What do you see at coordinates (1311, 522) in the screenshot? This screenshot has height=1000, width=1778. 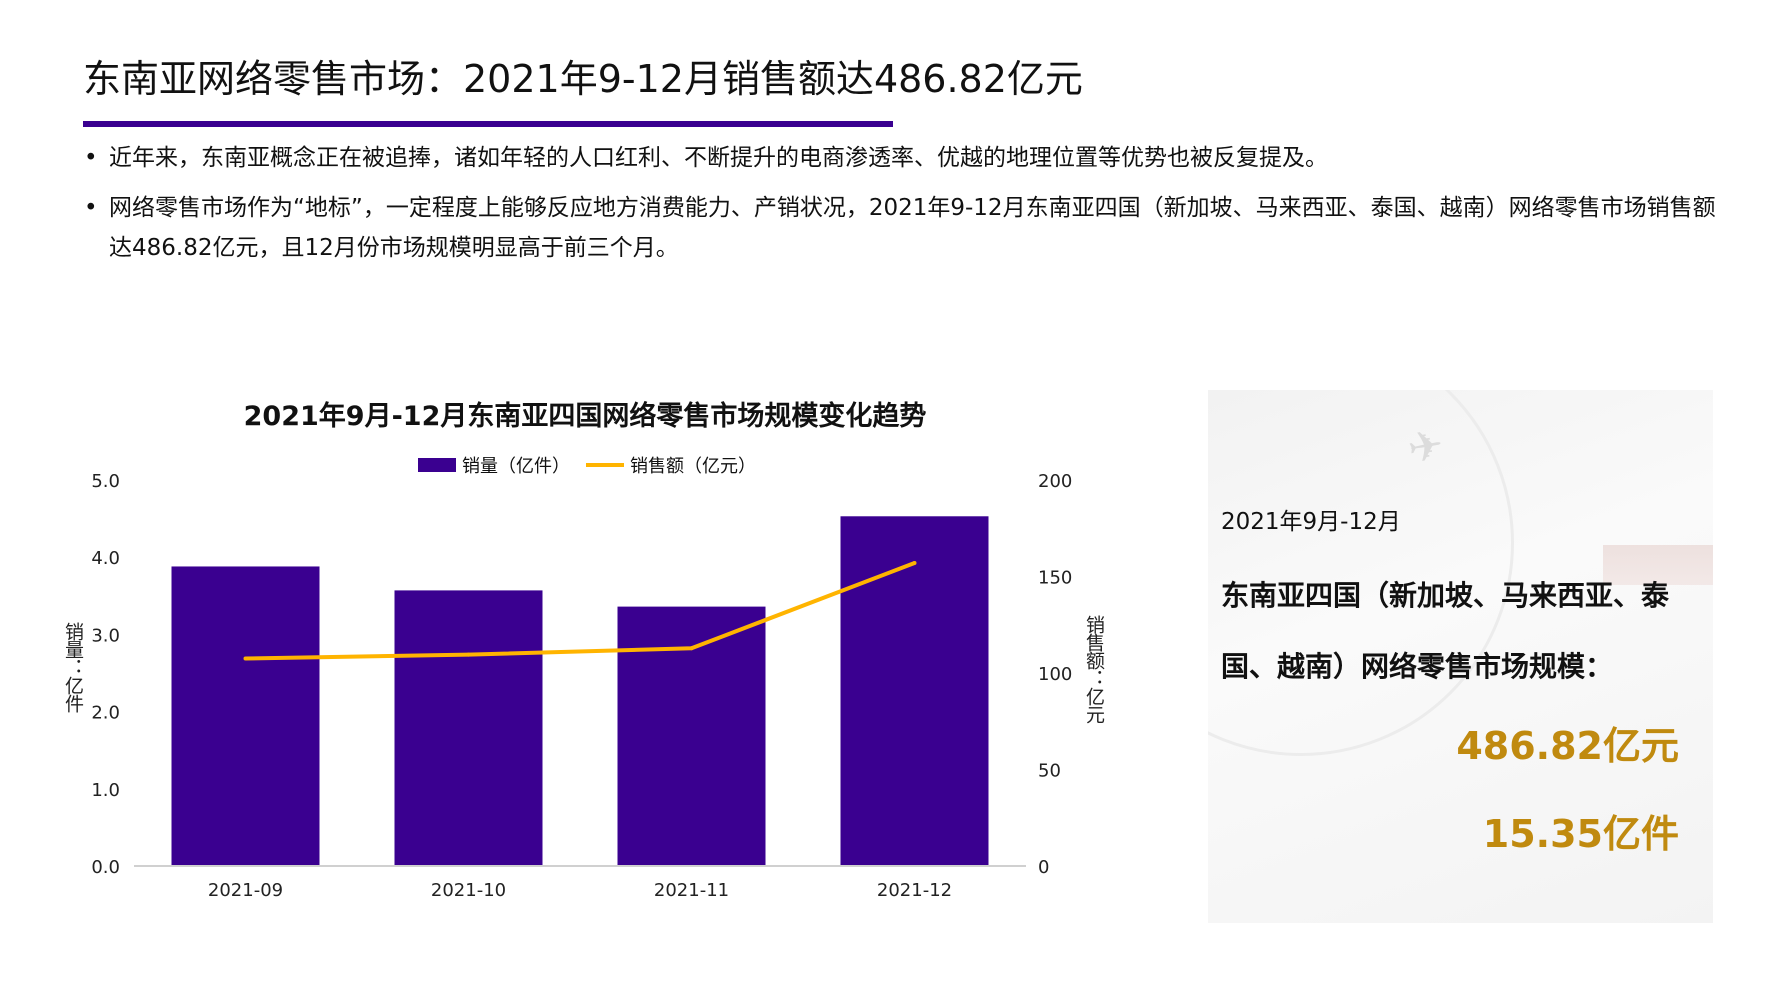 I see `panel-period: 2021年9月-12月` at bounding box center [1311, 522].